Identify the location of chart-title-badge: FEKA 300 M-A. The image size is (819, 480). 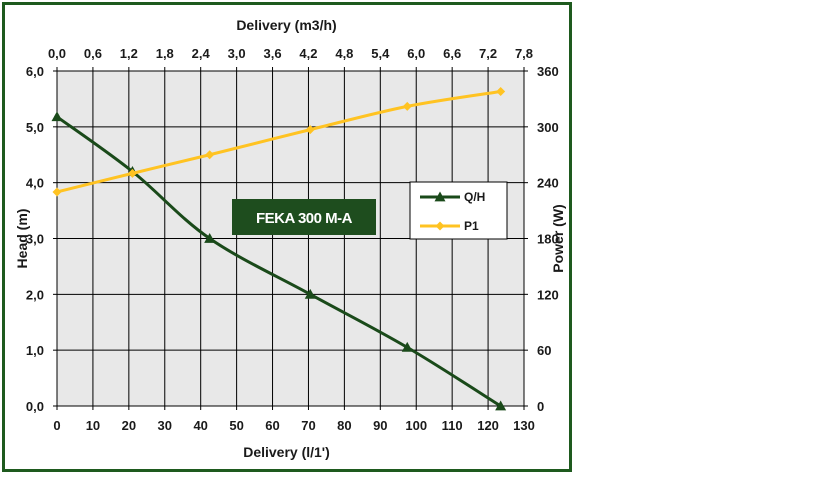
(304, 217).